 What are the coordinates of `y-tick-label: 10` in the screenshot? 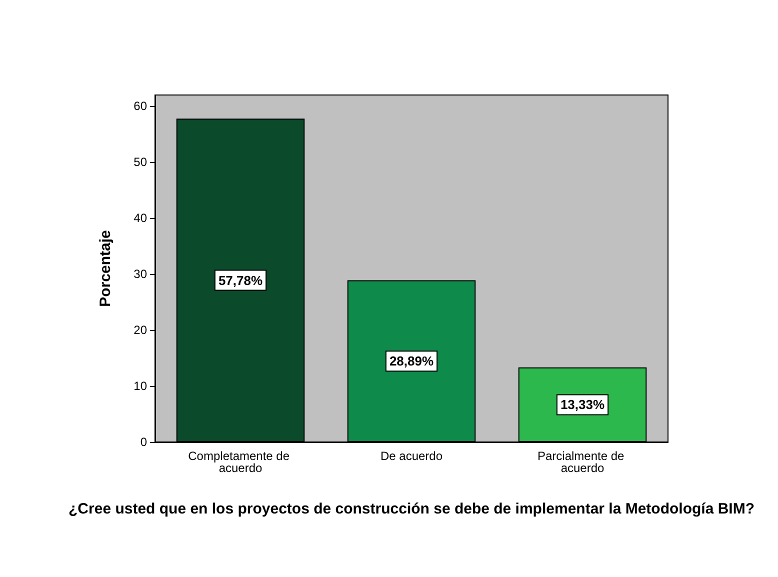 It's located at (141, 386).